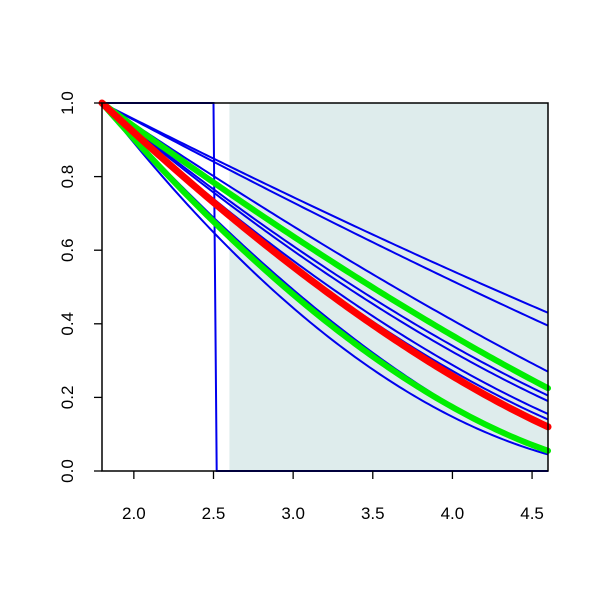 The height and width of the screenshot is (600, 600). Describe the element at coordinates (67, 177) in the screenshot. I see `y-tick-label-4: 0.8` at that location.